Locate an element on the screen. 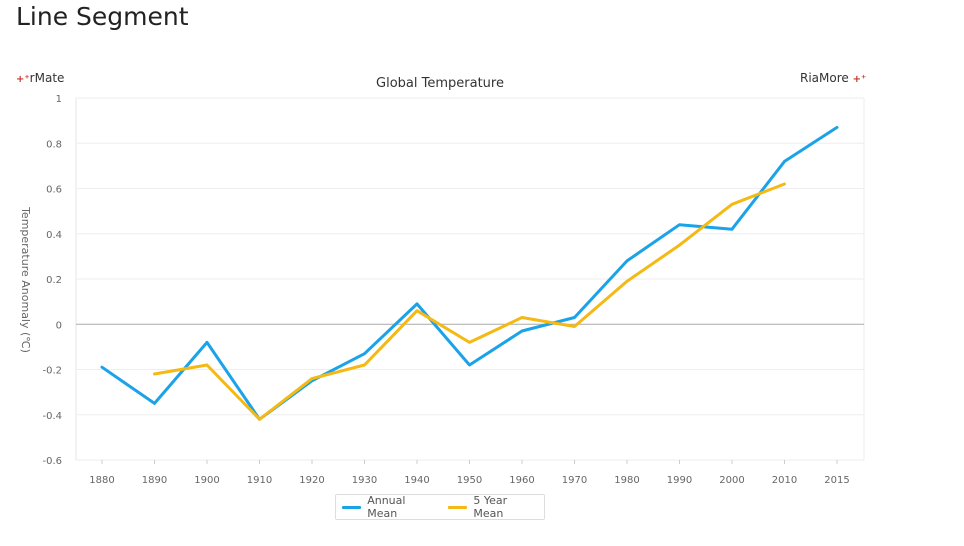 The height and width of the screenshot is (546, 964). y-tick-label: 0 is located at coordinates (59, 325).